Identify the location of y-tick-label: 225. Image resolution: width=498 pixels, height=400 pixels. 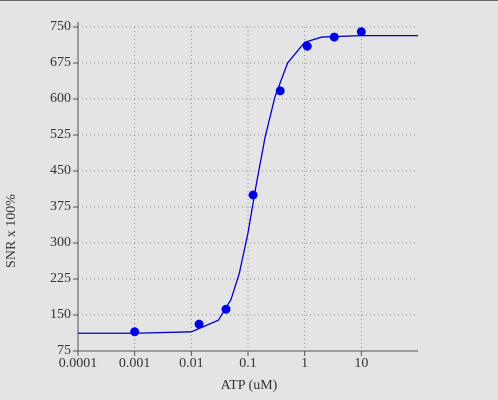
(60, 278).